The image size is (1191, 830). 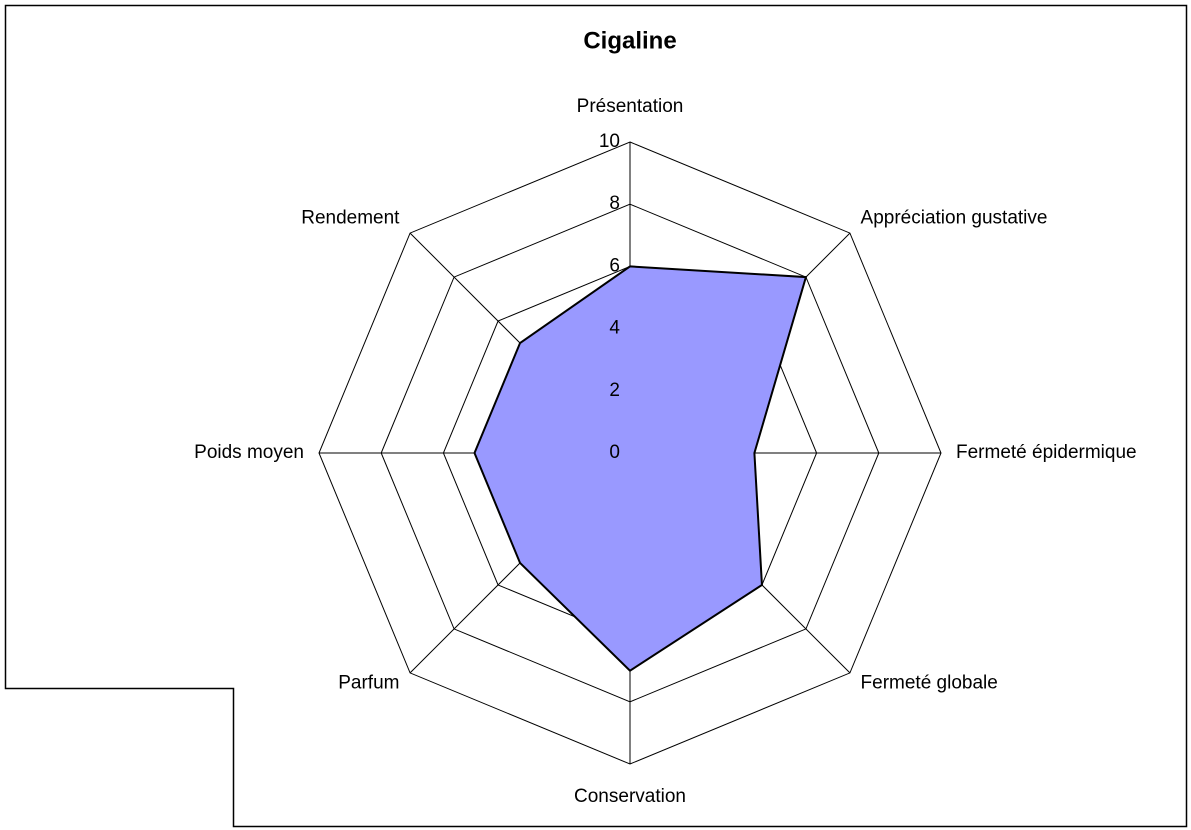 I want to click on category-label: Rendement, so click(x=350, y=217).